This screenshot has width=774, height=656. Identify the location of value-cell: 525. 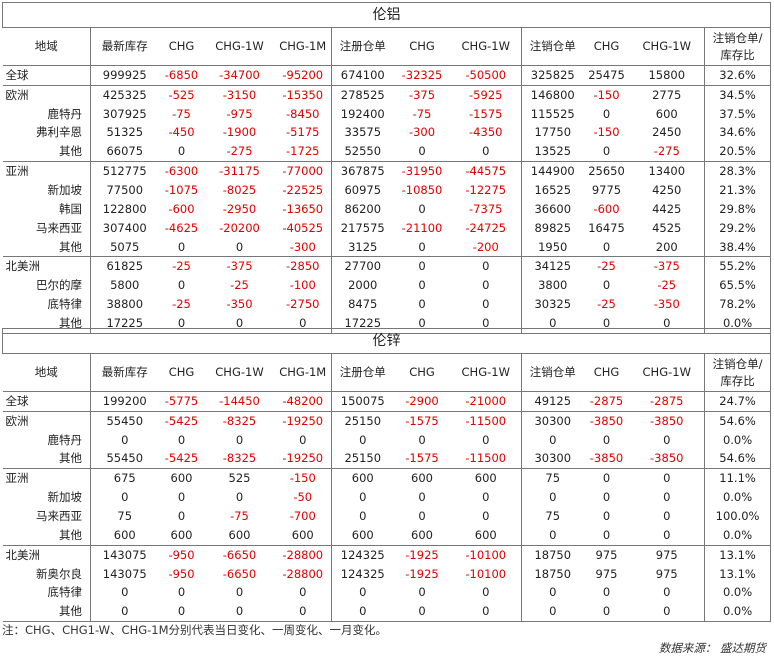
(239, 478).